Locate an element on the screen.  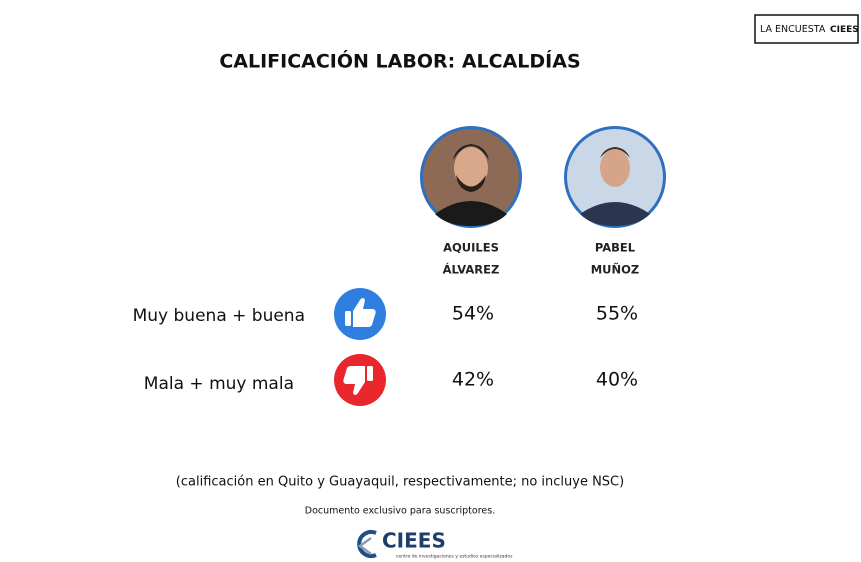
footer: Documento exclusivo para suscriptores. is located at coordinates (400, 511).